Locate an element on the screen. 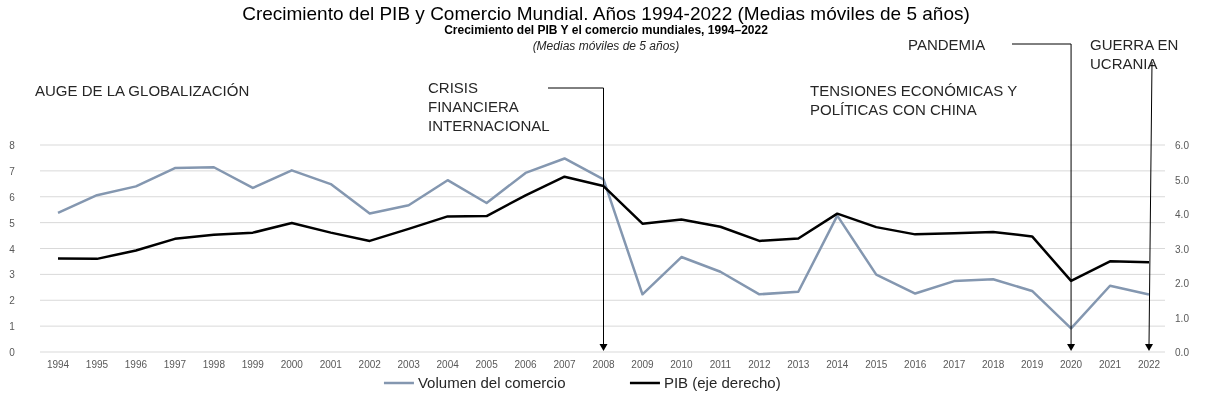  x-tick-label: 2014 is located at coordinates (837, 364).